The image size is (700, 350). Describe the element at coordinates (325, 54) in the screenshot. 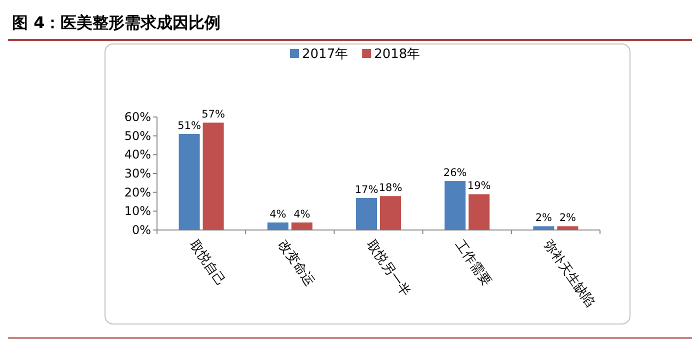

I see `legend-label: 2017年` at that location.